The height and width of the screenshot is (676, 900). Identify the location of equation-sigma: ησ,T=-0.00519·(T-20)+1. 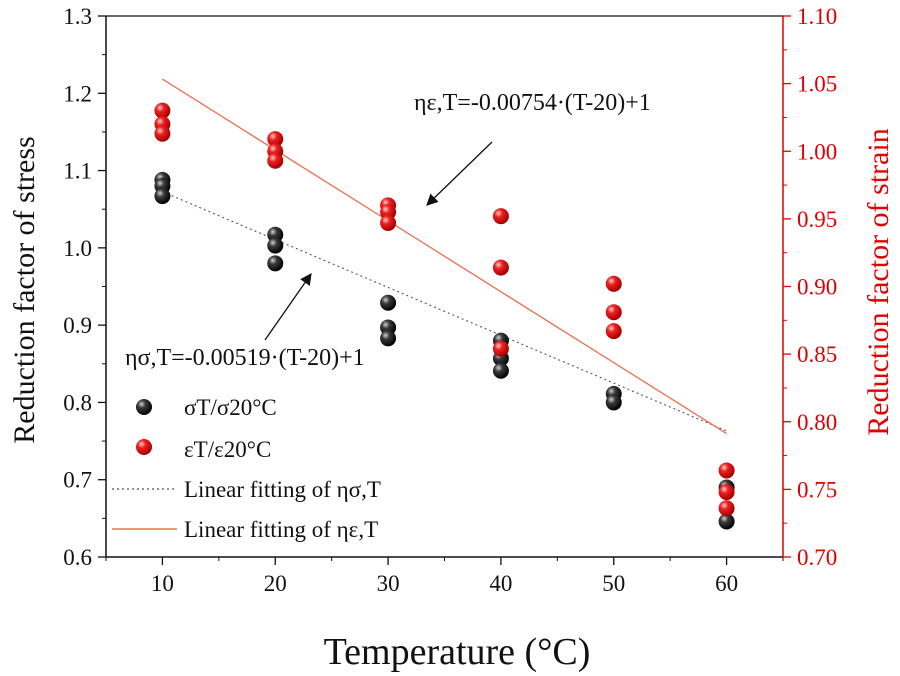
(245, 358).